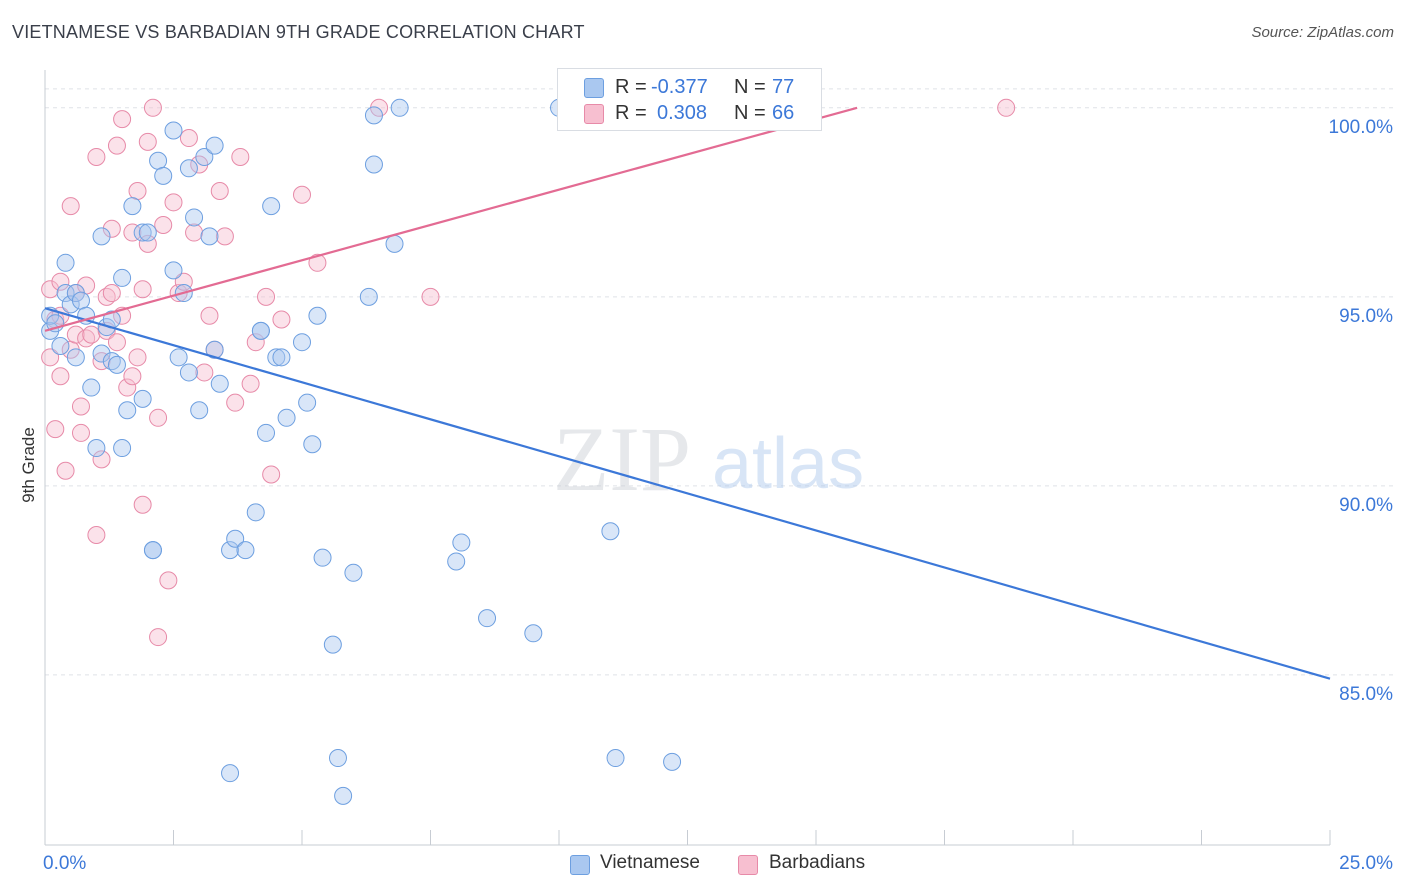  Describe the element at coordinates (750, 113) in the screenshot. I see `legend-n-label: N =` at that location.